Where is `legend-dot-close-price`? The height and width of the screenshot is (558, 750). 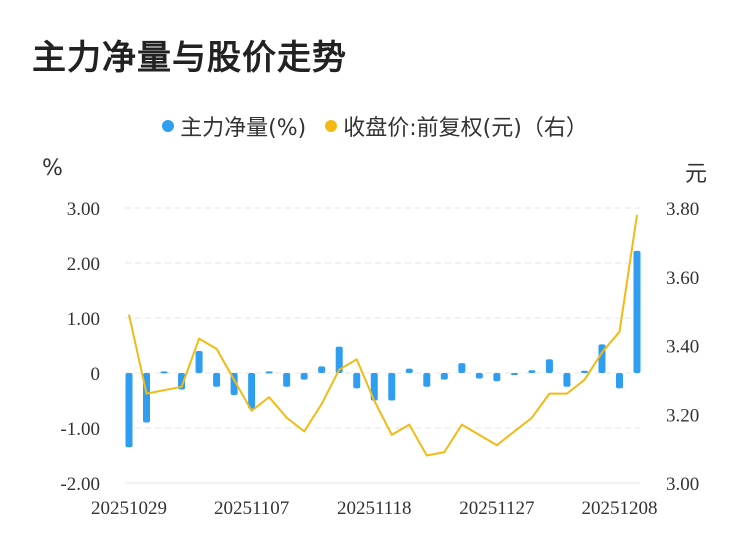
legend-dot-close-price is located at coordinates (331, 126).